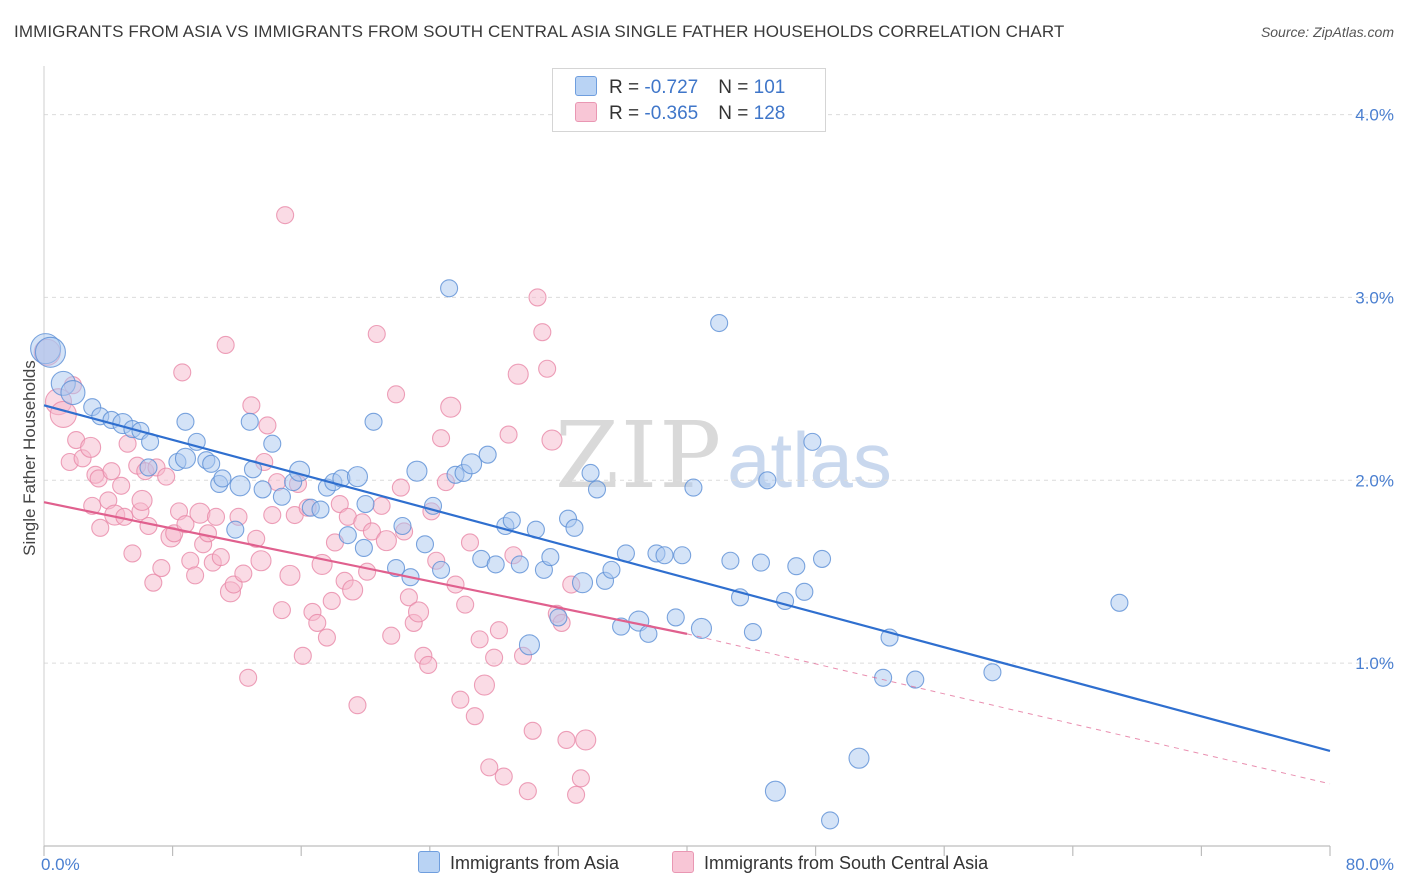 This screenshot has width=1406, height=892. Describe the element at coordinates (586, 112) in the screenshot. I see `legend-swatch-south-central-asia` at that location.